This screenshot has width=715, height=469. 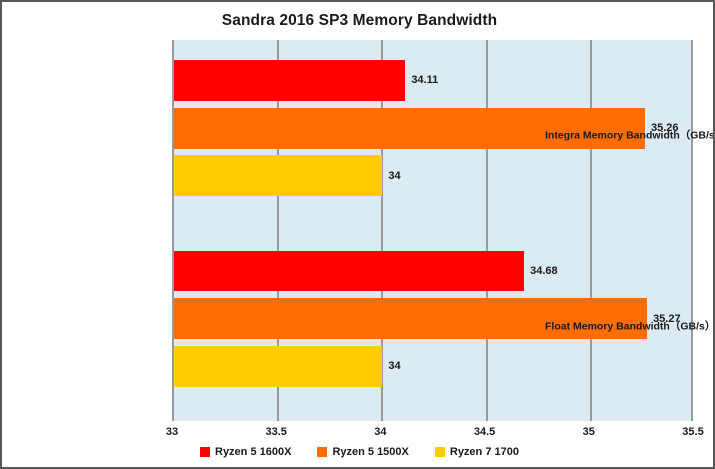 I want to click on legend-item: Ryzen 7 1700, so click(x=476, y=452).